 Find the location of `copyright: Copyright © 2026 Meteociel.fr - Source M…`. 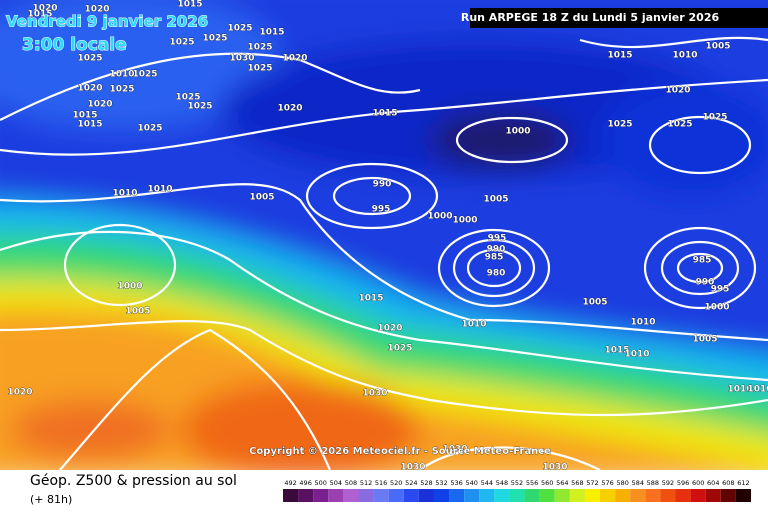

copyright: Copyright © 2026 Meteociel.fr - Source M… is located at coordinates (400, 451).